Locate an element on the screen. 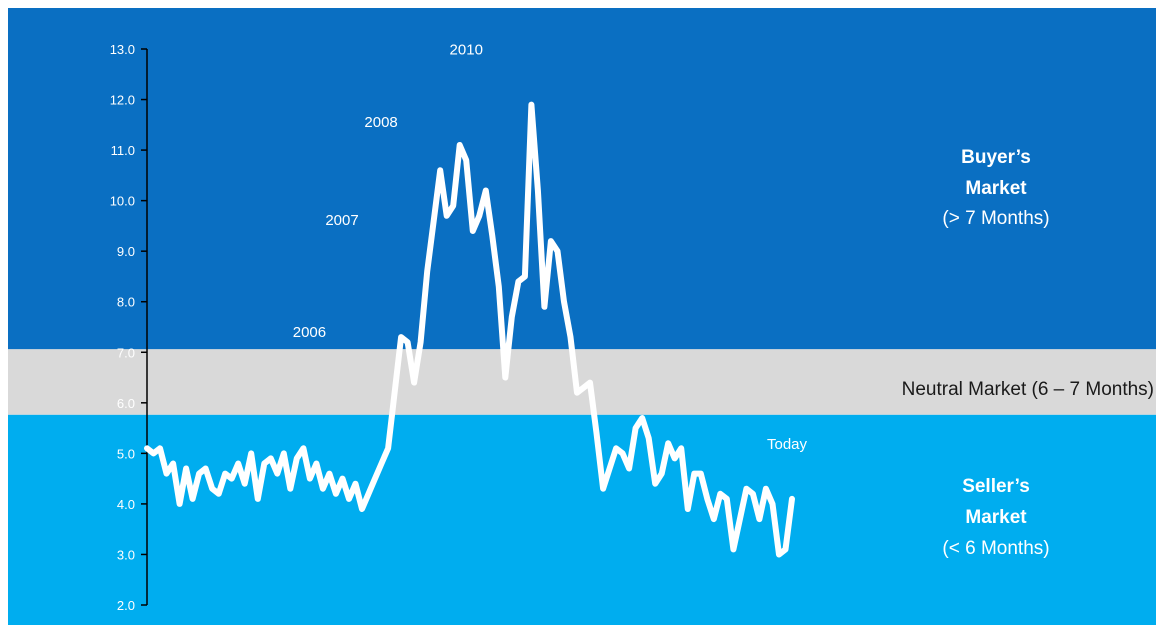  y-tick-label: 8.0 is located at coordinates (126, 302).